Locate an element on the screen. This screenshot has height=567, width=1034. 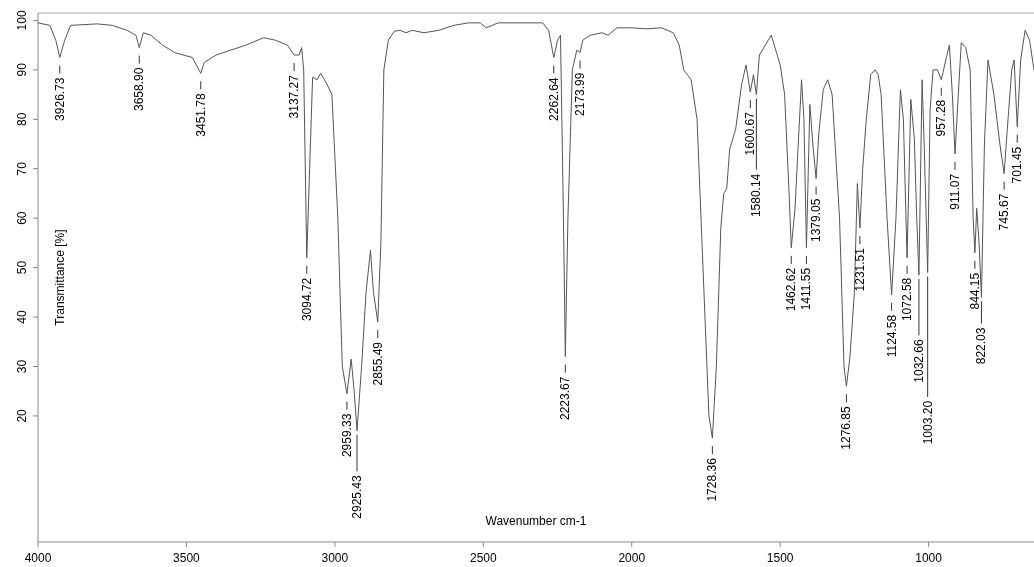
annotation: 822.03 is located at coordinates (981, 346).